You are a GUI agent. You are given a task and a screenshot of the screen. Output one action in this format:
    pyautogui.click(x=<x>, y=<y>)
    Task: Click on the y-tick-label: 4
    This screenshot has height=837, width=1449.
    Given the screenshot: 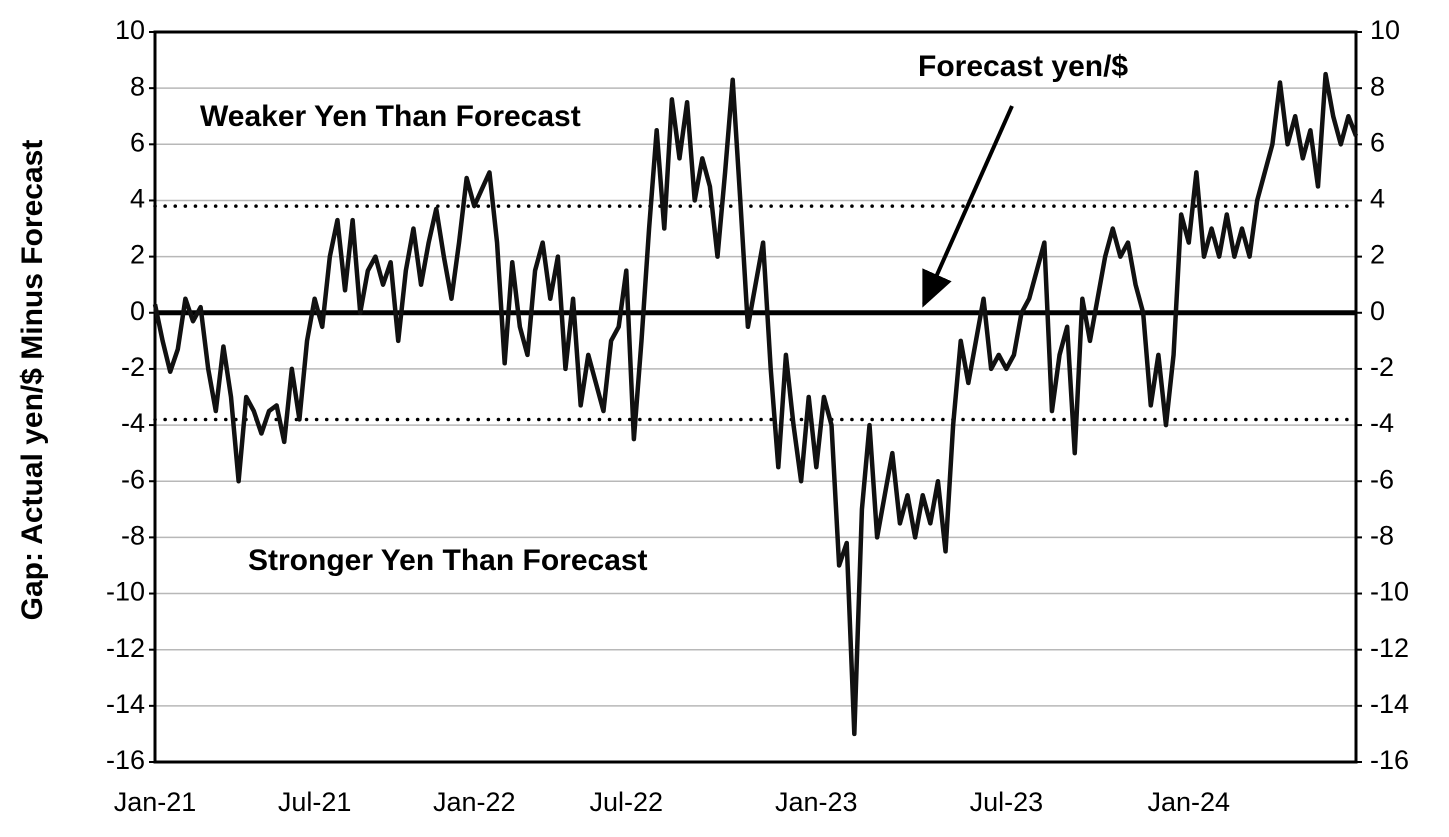 What is the action you would take?
    pyautogui.click(x=137, y=199)
    